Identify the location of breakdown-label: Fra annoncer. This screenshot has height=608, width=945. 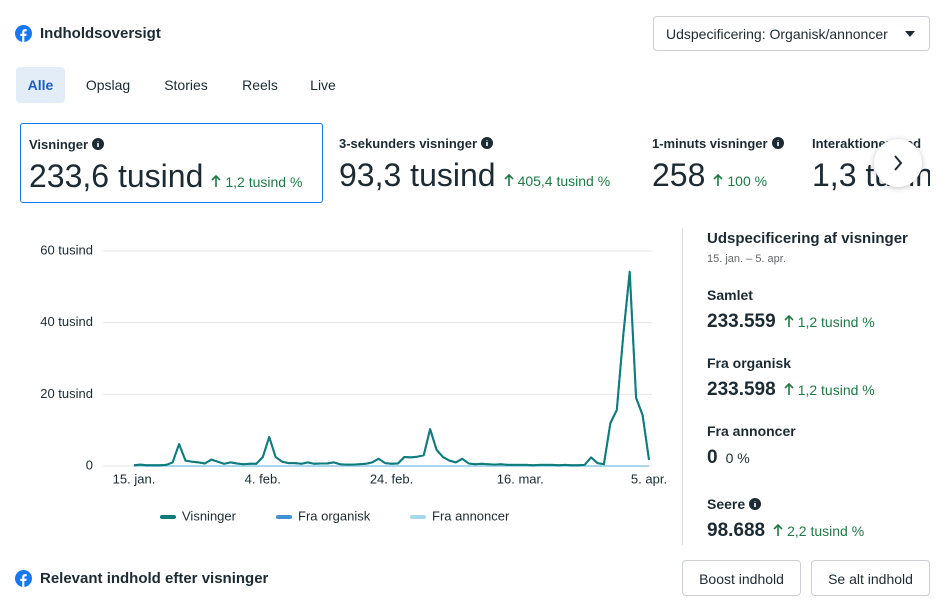
(751, 431).